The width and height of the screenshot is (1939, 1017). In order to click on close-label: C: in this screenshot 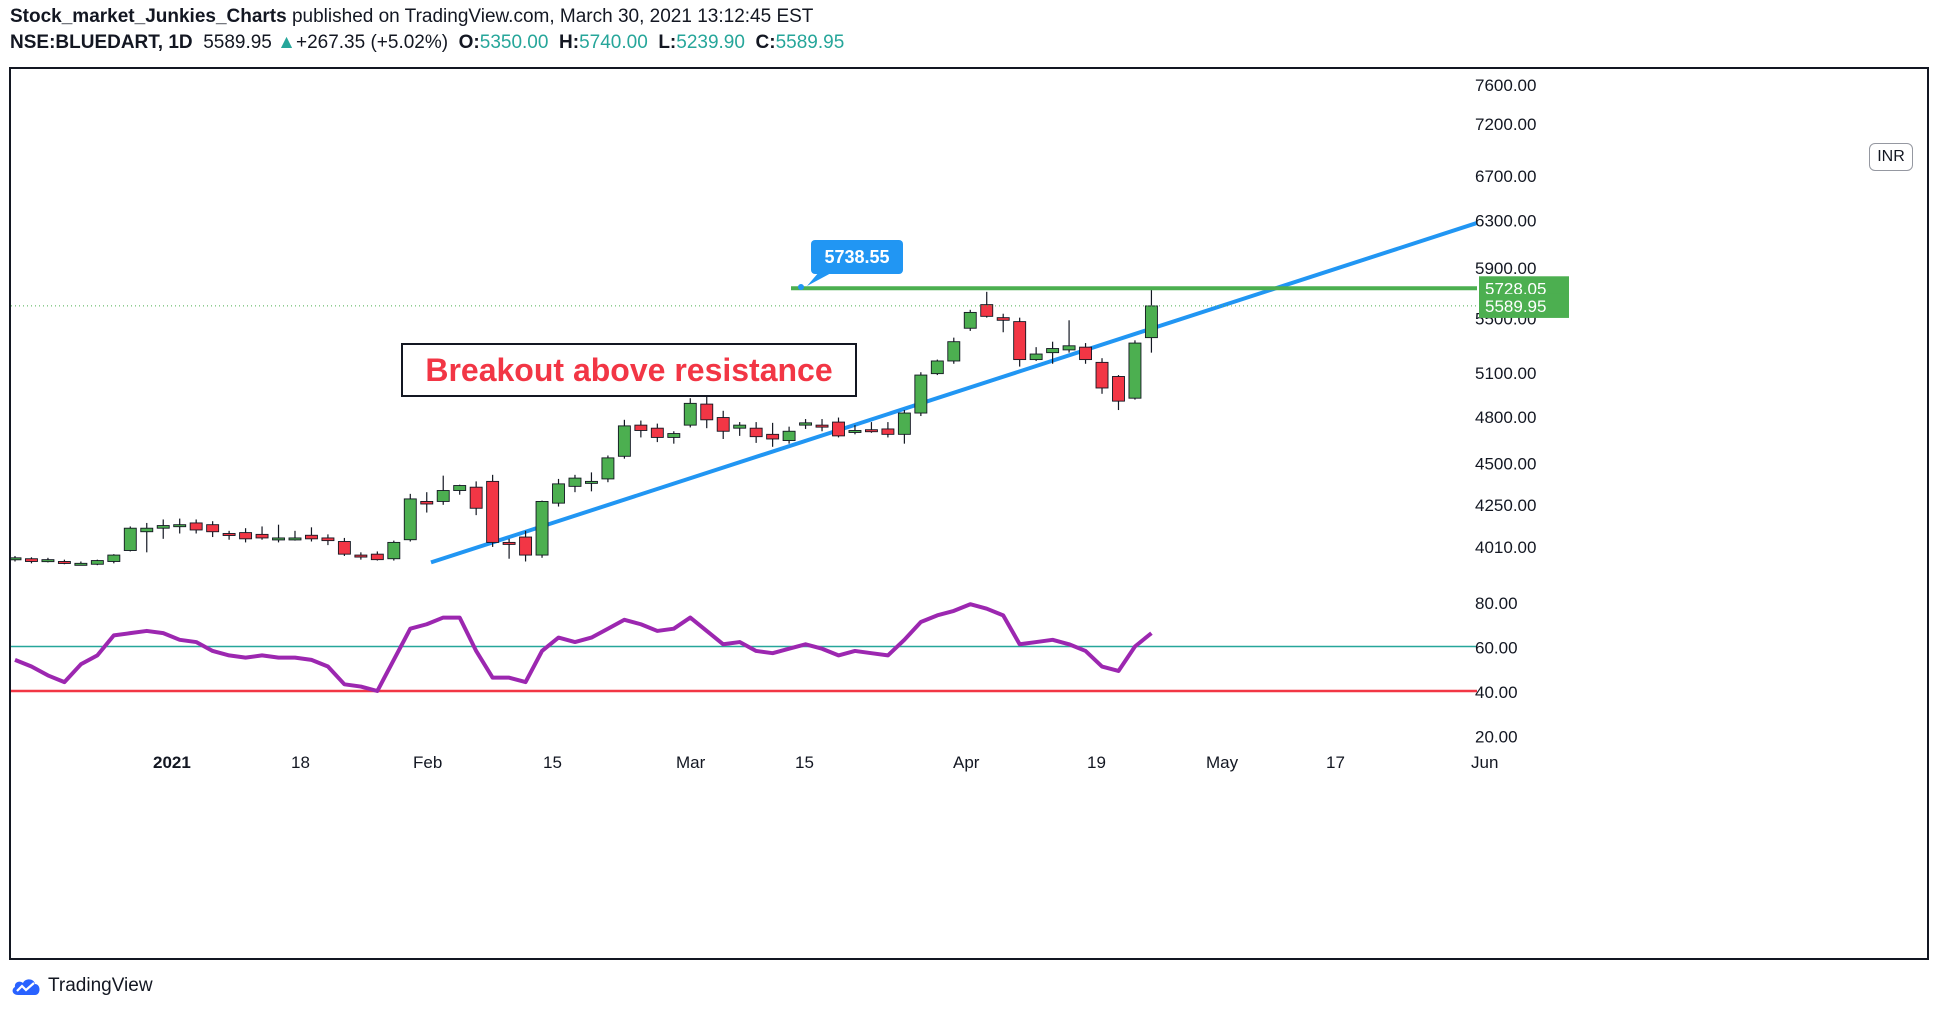, I will do `click(765, 42)`.